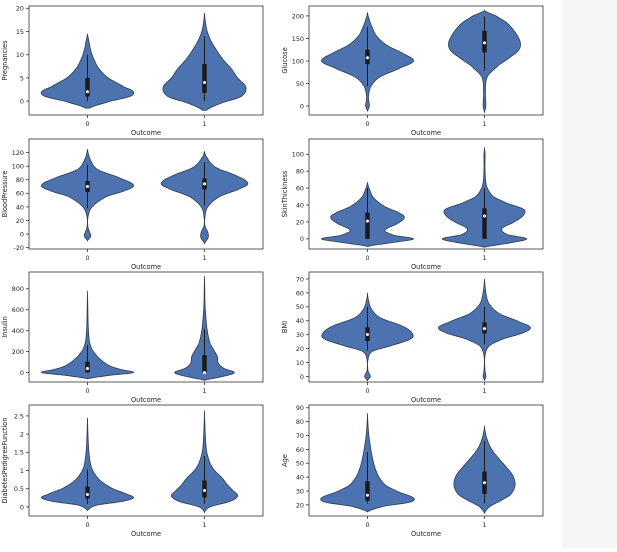 The height and width of the screenshot is (552, 617). I want to click on panel-bloodpressure: -20 0 20 40 60 80 100 120 0 1 Outcome BloodPressure, so click(132, 204).